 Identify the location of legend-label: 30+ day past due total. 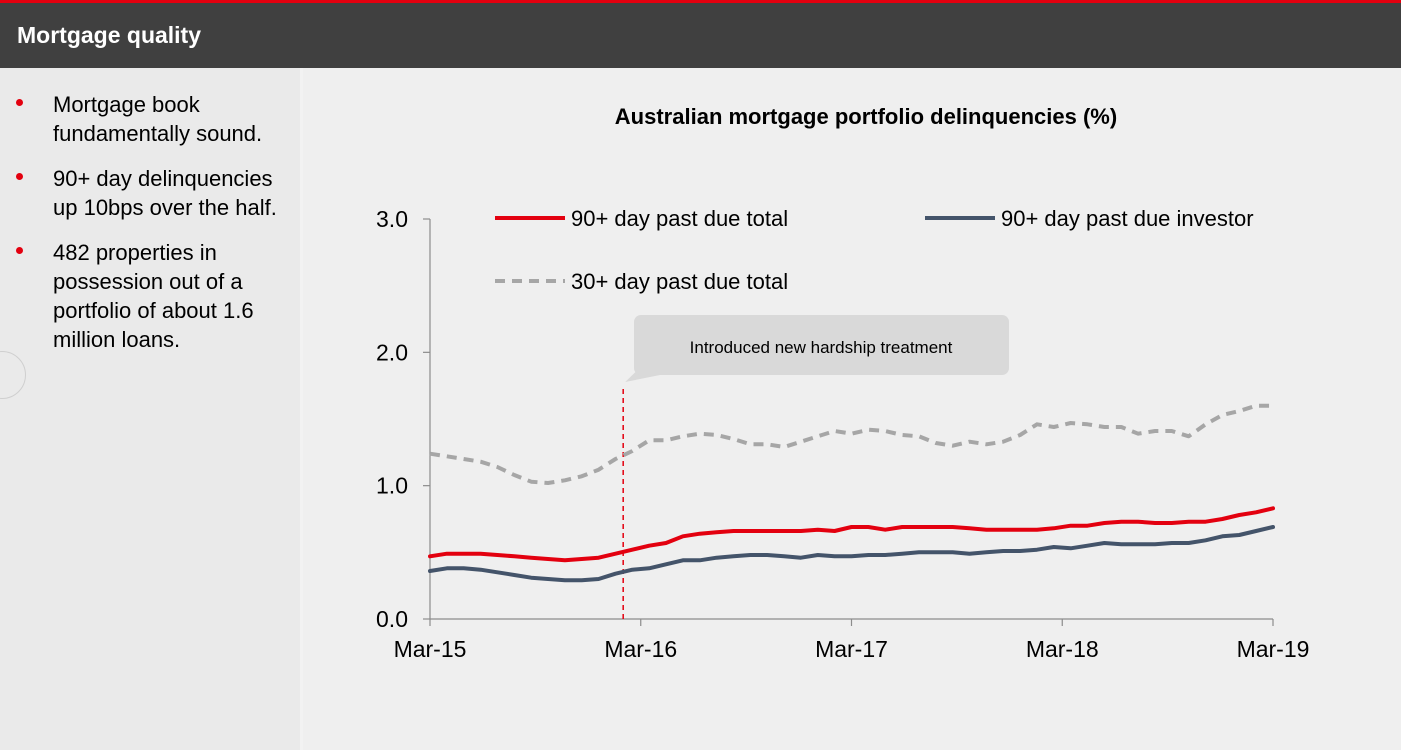
(679, 281).